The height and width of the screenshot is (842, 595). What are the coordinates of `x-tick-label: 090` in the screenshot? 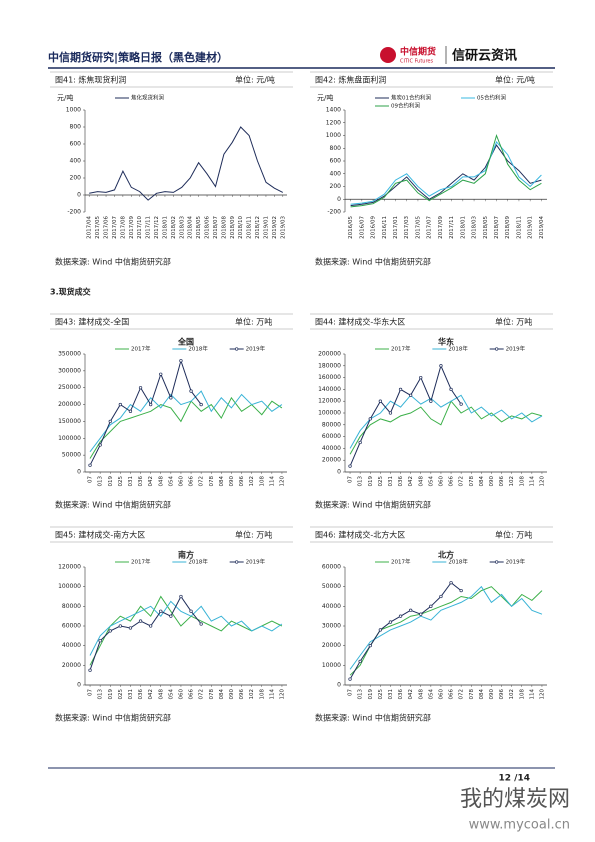 It's located at (232, 481).